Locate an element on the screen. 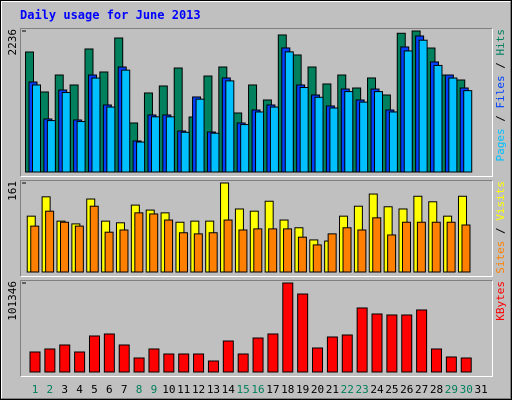  x-tick-label: 11 is located at coordinates (183, 389).